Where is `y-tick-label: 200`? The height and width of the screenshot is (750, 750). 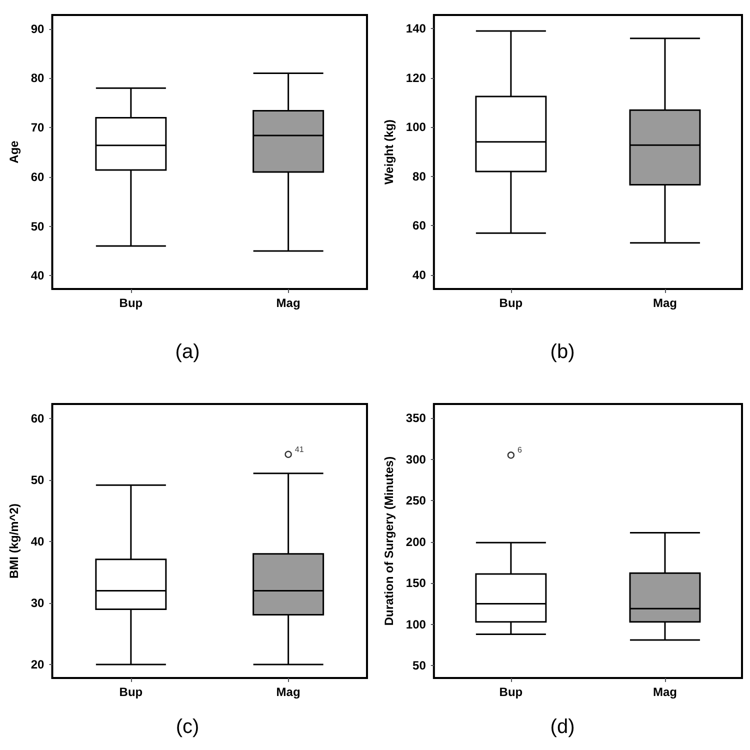
y-tick-label: 200 is located at coordinates (416, 541).